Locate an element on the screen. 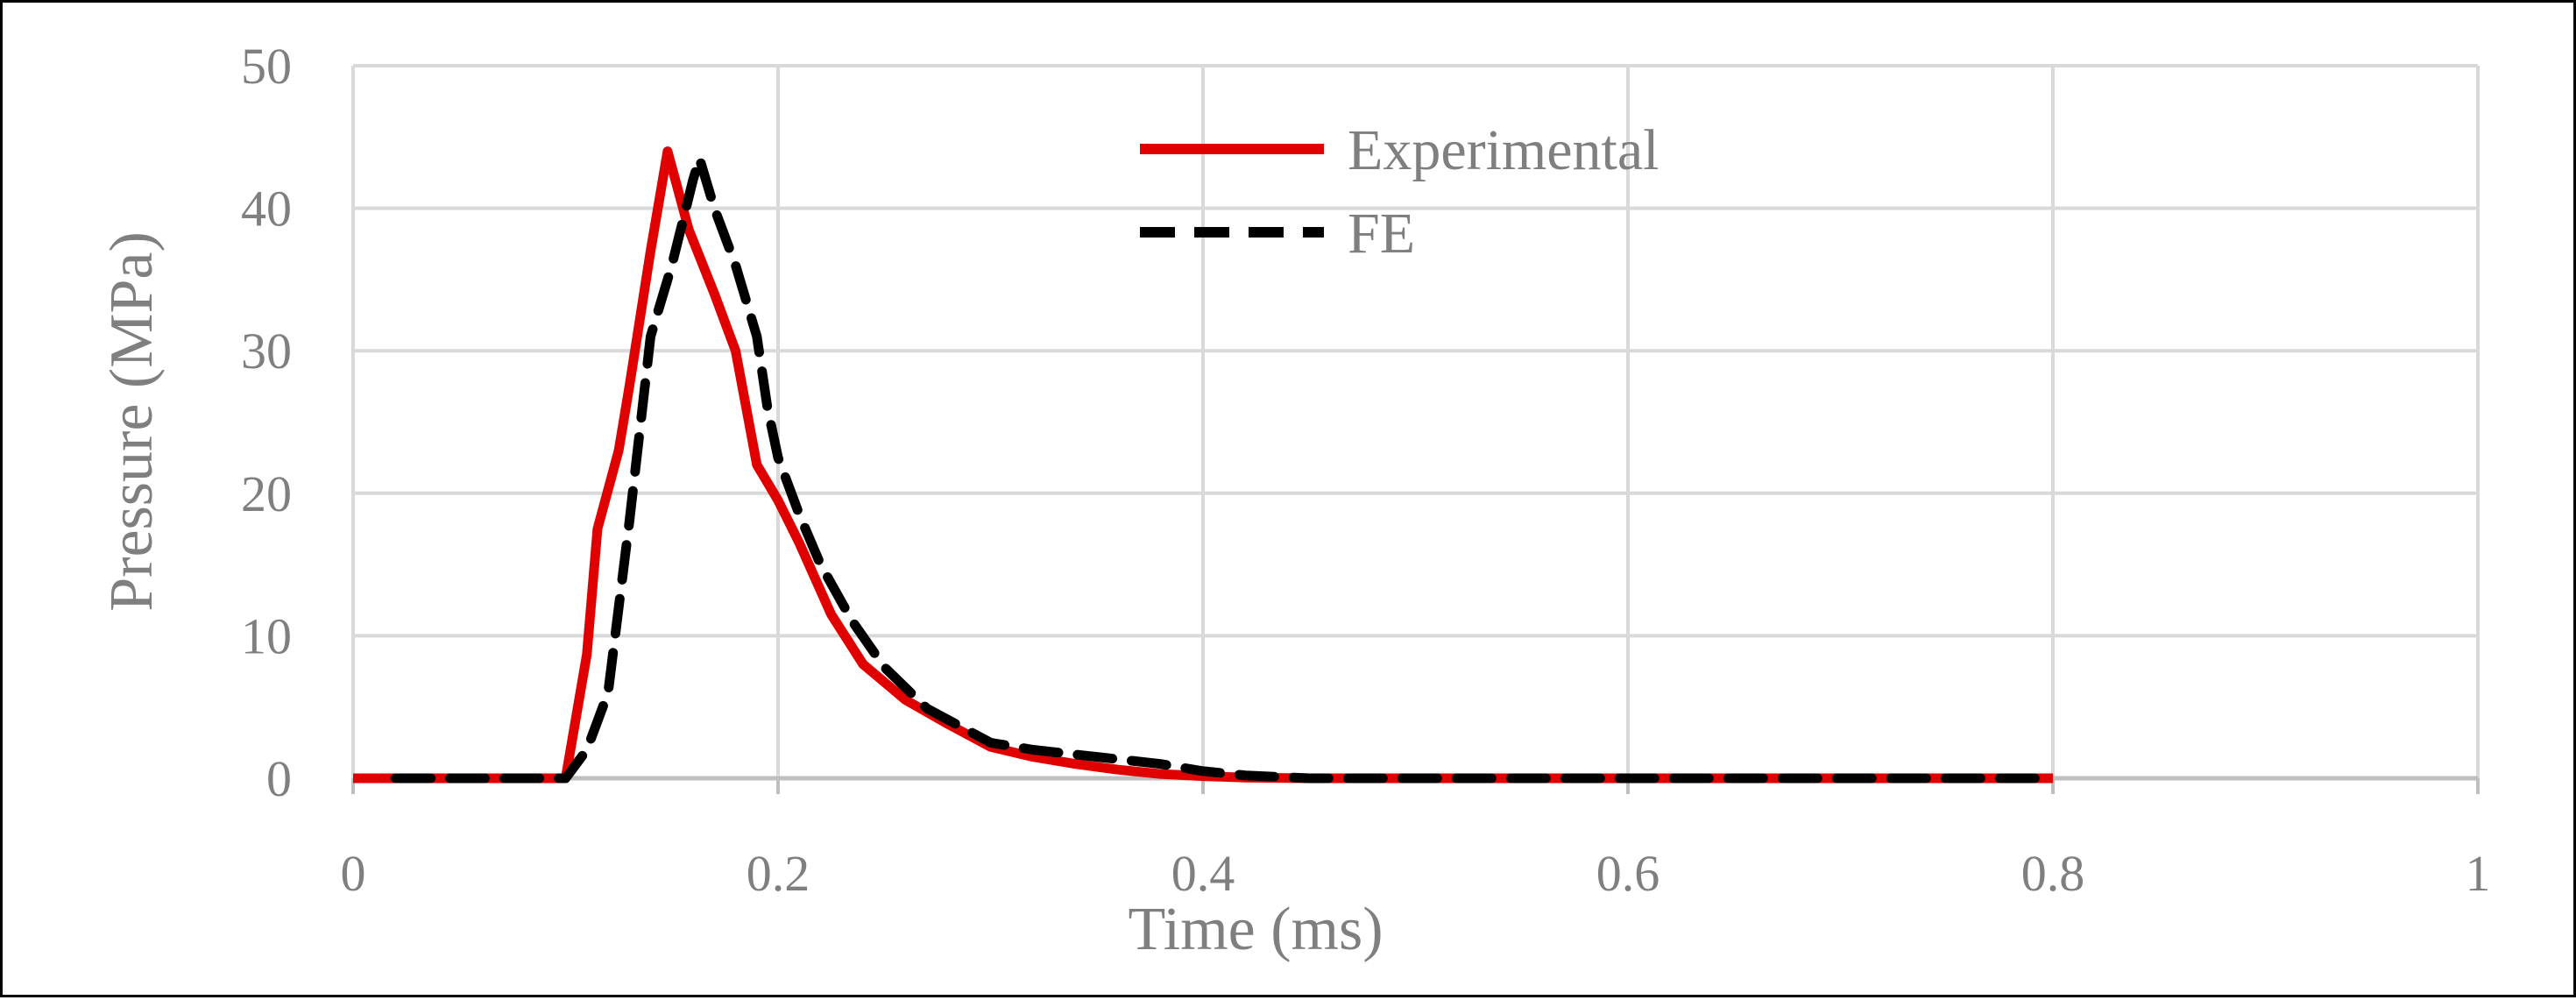 The image size is (2576, 1000). y-tick-label-20: 20 is located at coordinates (266, 493).